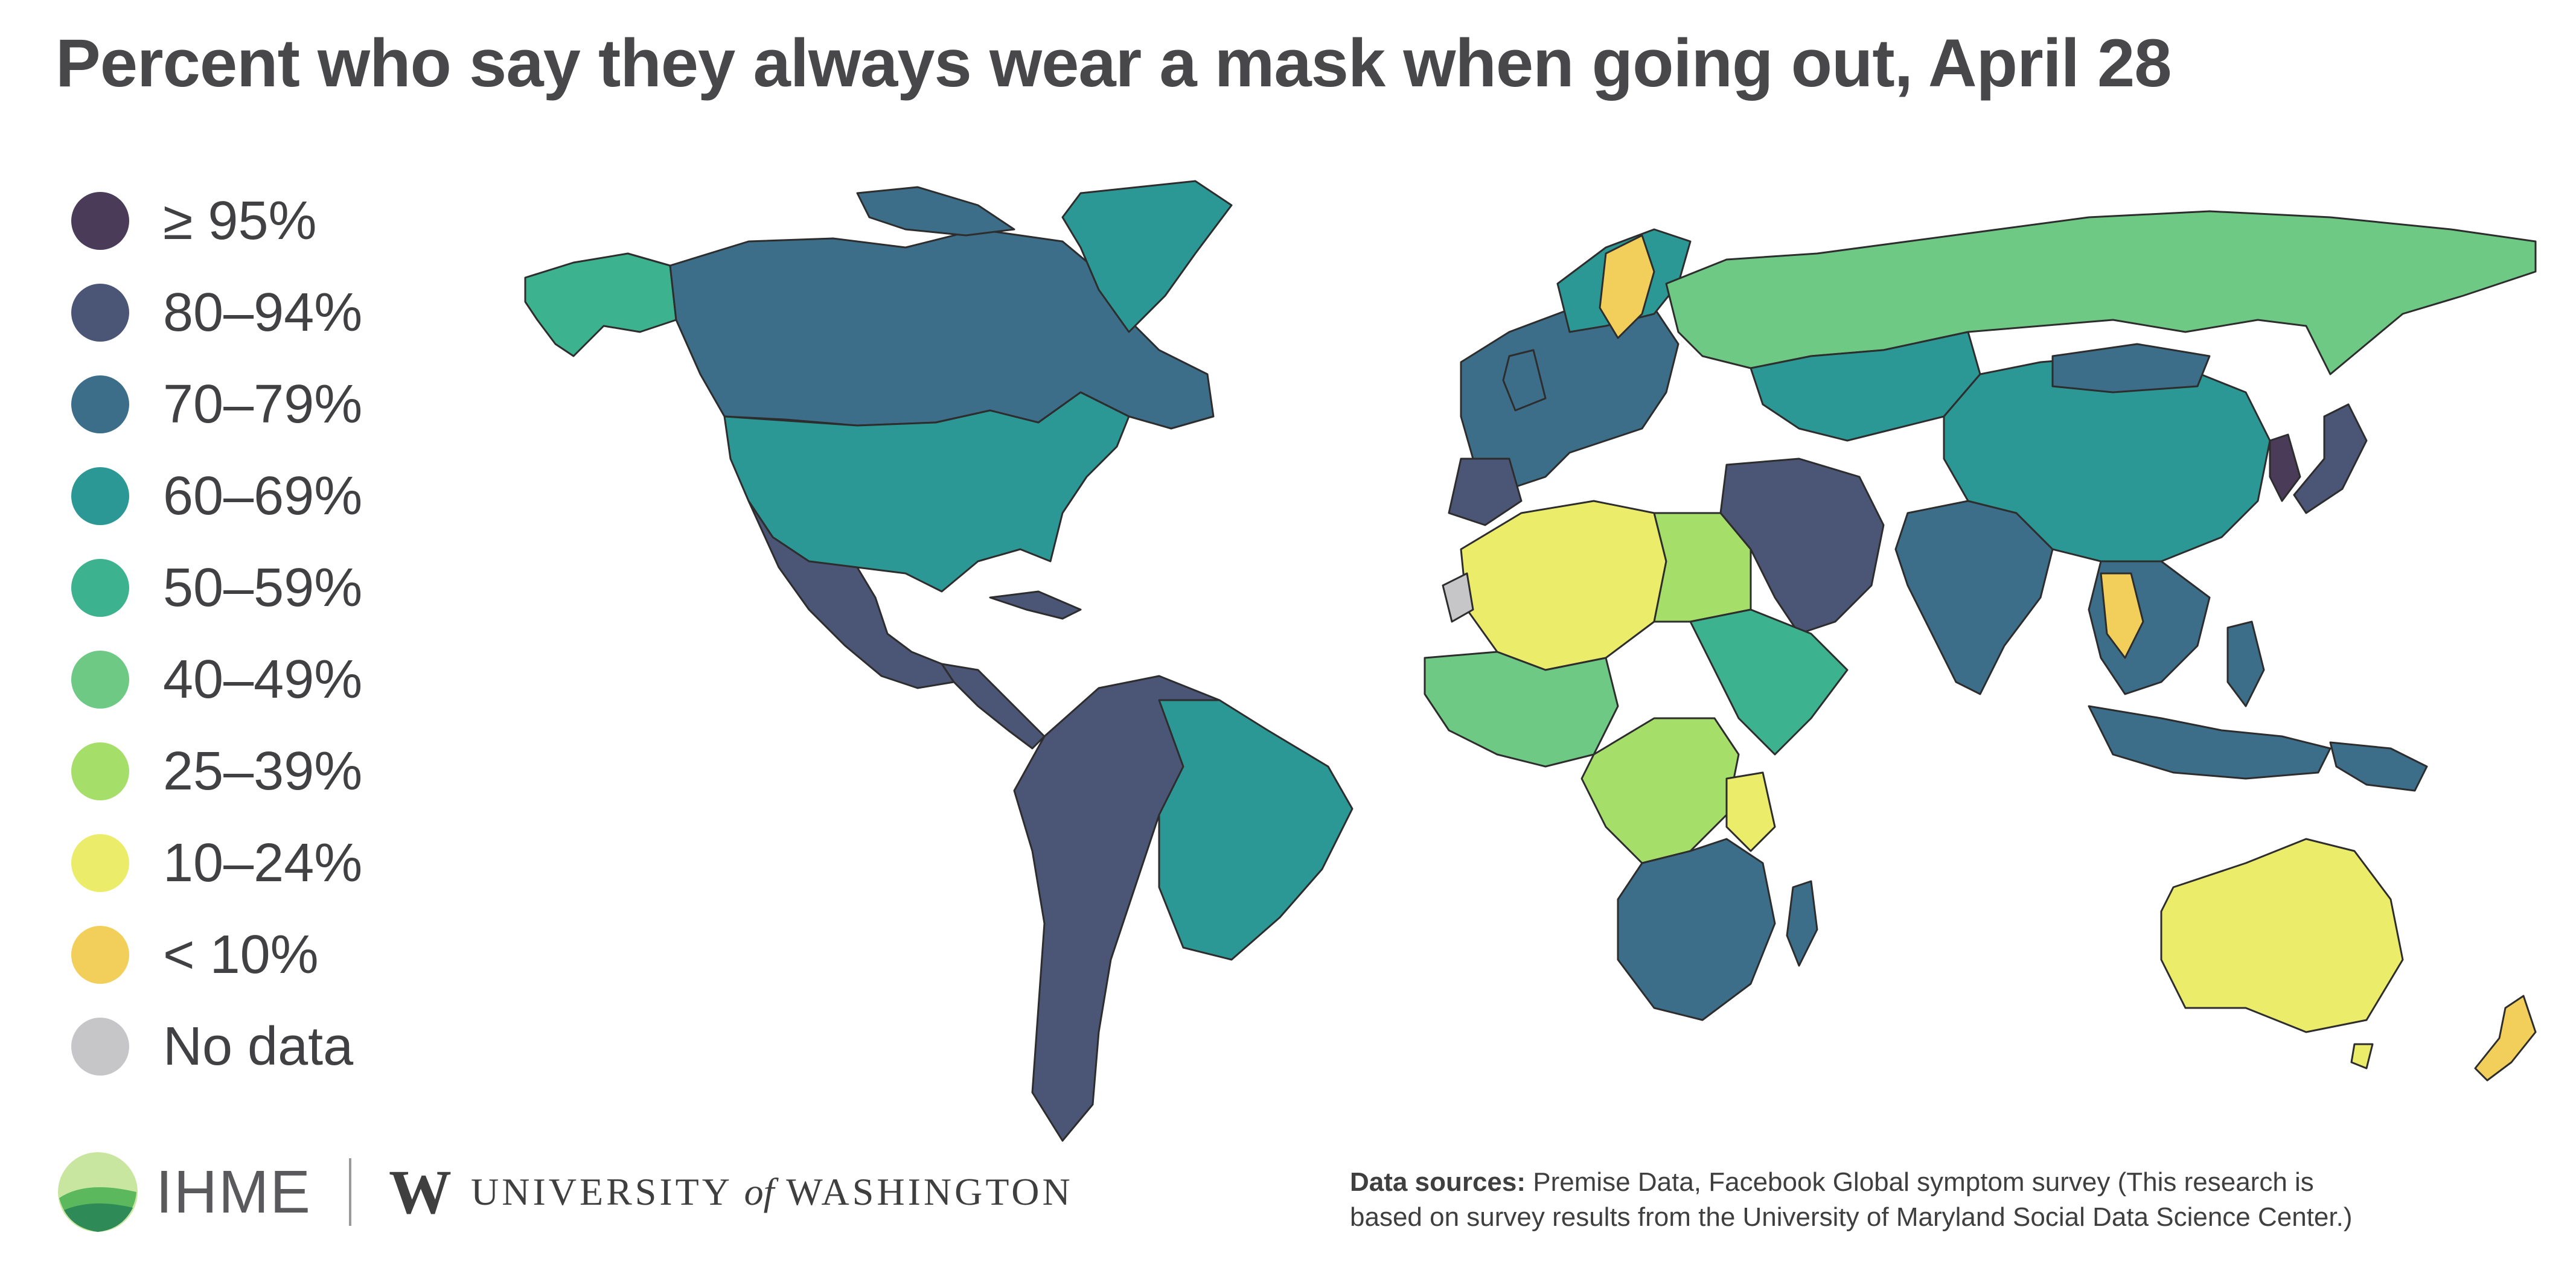 This screenshot has height=1288, width=2576. Describe the element at coordinates (240, 220) in the screenshot. I see `legend-label: ≥ 95%` at that location.